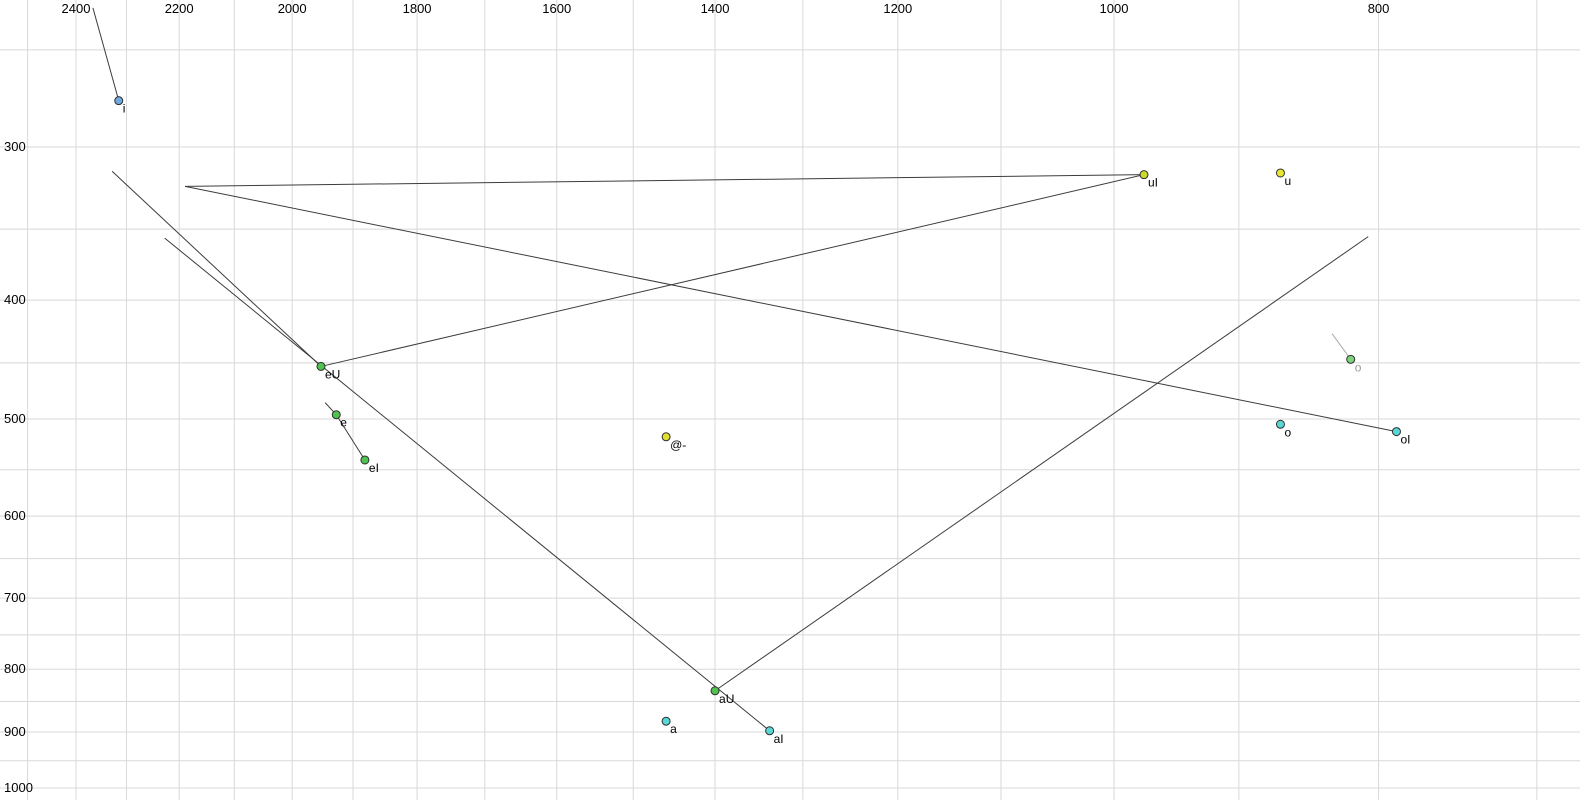 This screenshot has width=1580, height=800. Describe the element at coordinates (15, 418) in the screenshot. I see `y-tick-label: 500` at that location.